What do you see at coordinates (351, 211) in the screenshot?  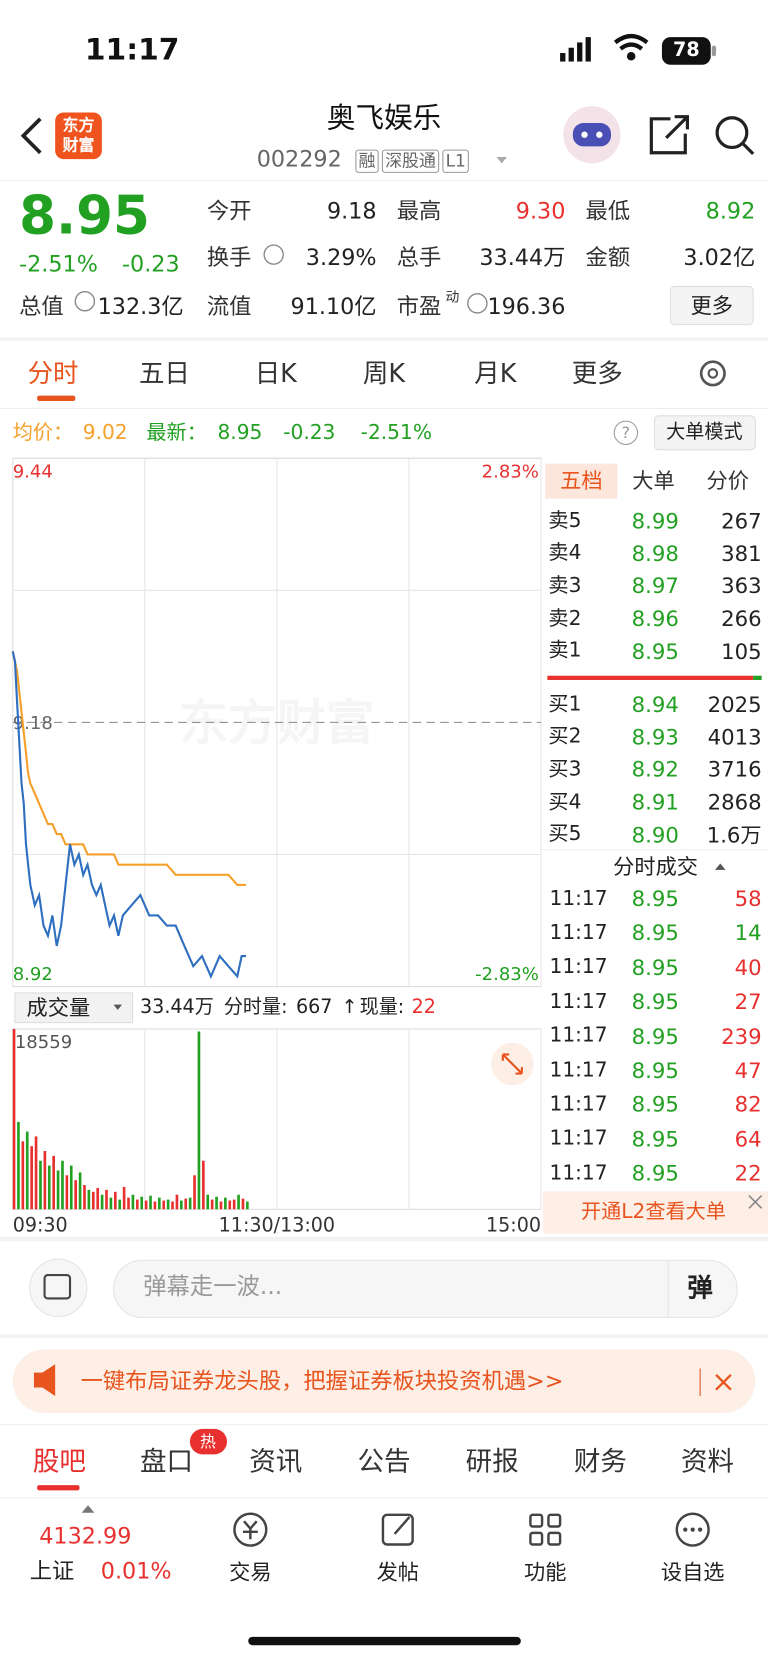 I see `stat-value: 9.18` at bounding box center [351, 211].